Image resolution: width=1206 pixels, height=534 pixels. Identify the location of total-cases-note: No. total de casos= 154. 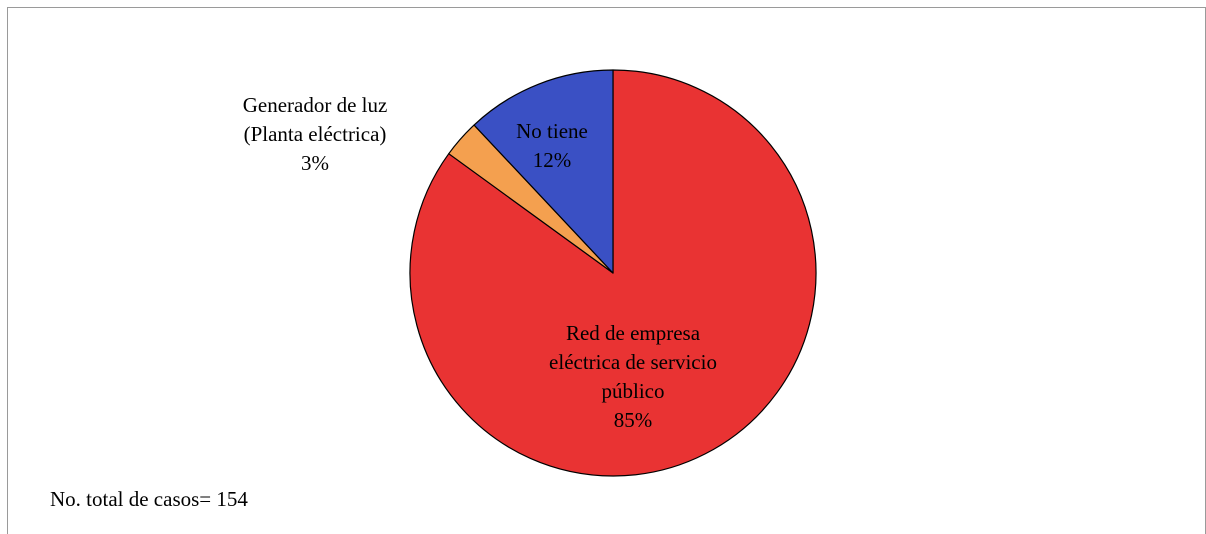
(149, 499).